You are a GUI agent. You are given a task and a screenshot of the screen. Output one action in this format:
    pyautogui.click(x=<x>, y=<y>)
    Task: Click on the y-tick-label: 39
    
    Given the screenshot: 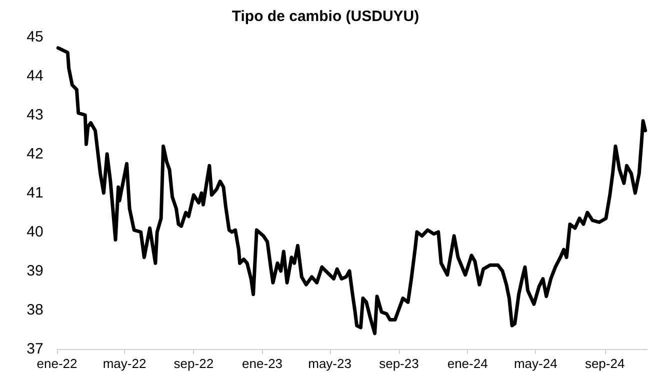 What is the action you would take?
    pyautogui.click(x=35, y=271)
    